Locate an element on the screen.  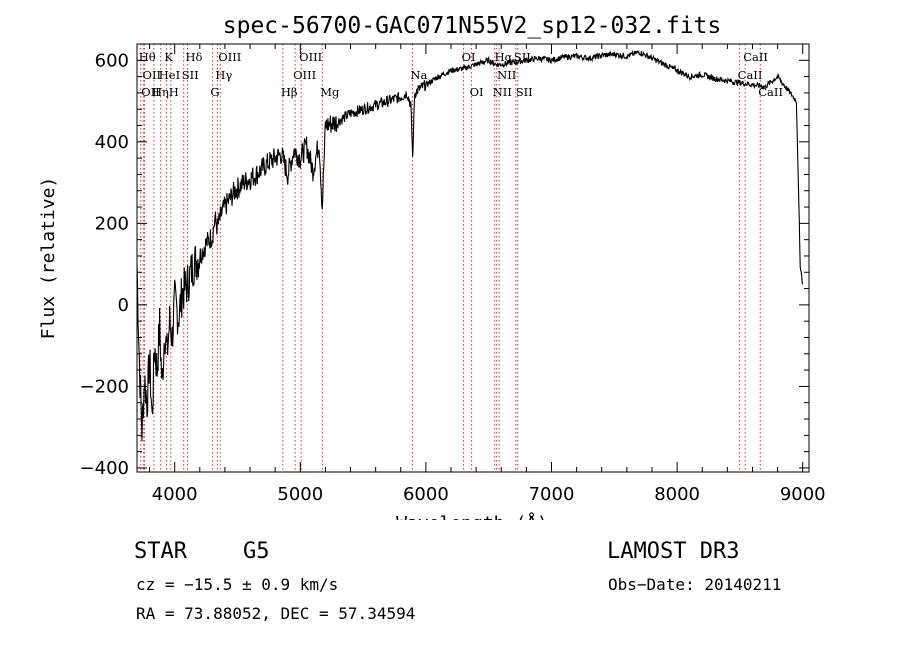
x-axis-label: Wavelength (Å) is located at coordinates (472, 516).